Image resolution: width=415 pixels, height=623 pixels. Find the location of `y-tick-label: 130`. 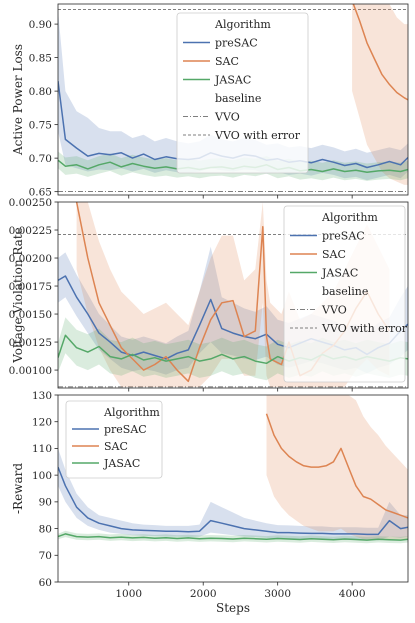

y-tick-label: 130 is located at coordinates (42, 396).